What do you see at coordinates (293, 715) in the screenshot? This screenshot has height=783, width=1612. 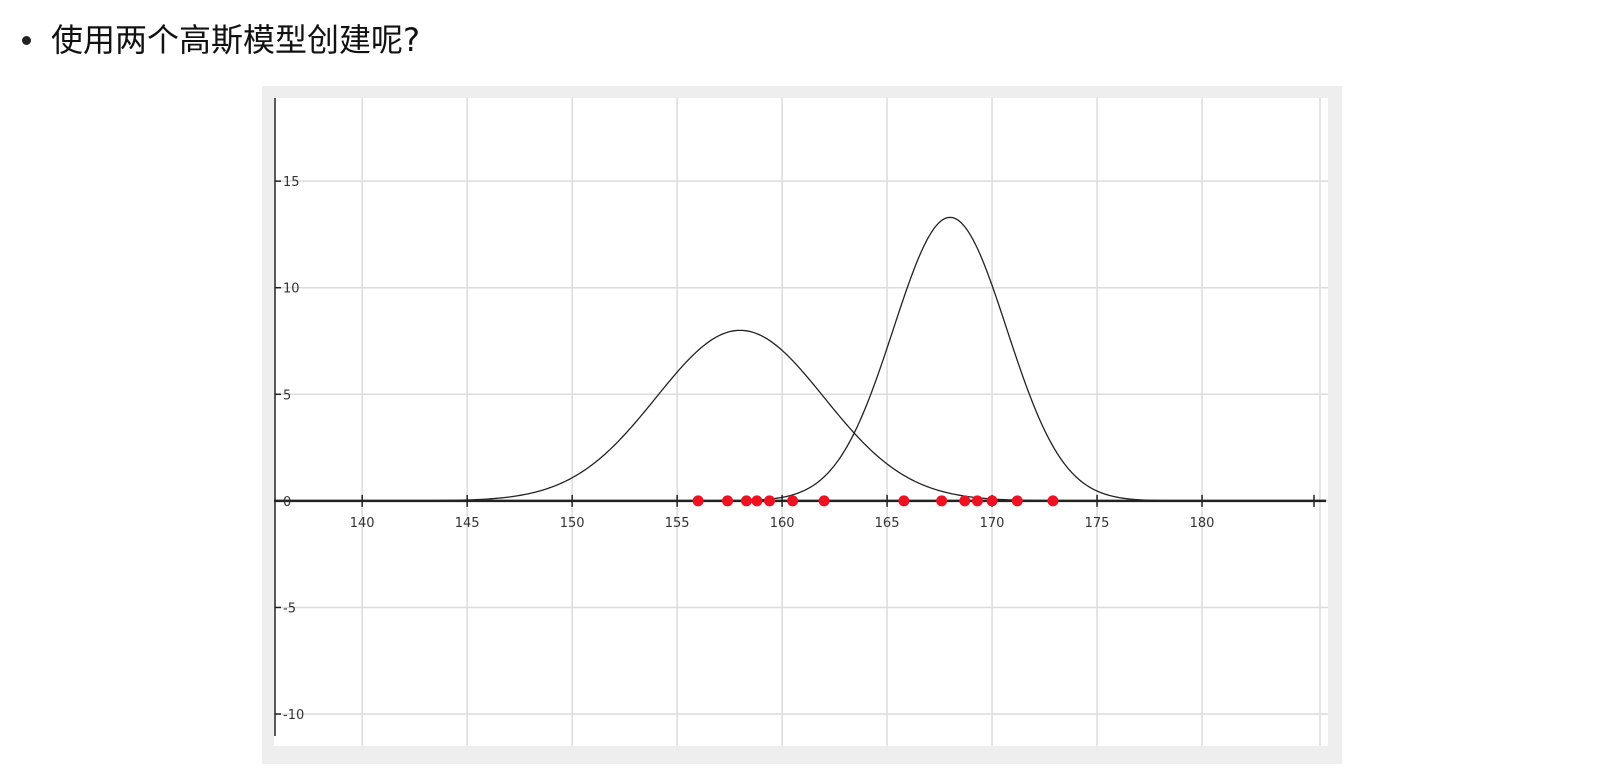 I see `y-tick-label: -10` at bounding box center [293, 715].